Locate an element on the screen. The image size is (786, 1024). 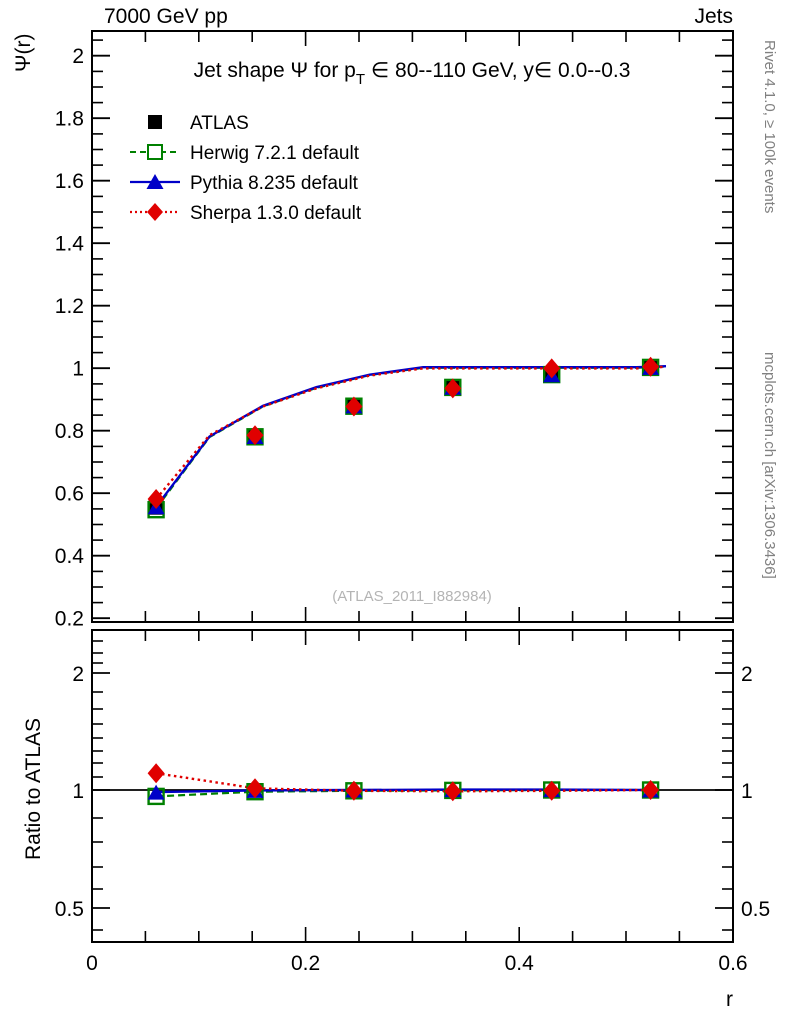
legend-label-sherpa: Sherpa 1.3.0 default is located at coordinates (276, 213).